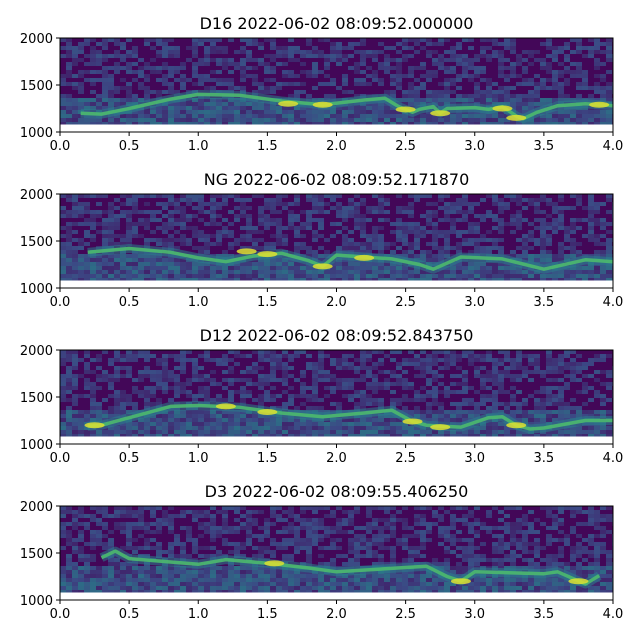 The image size is (640, 640). I want to click on panel-title: D16 2022-06-02 08:09:52.000000, so click(337, 23).